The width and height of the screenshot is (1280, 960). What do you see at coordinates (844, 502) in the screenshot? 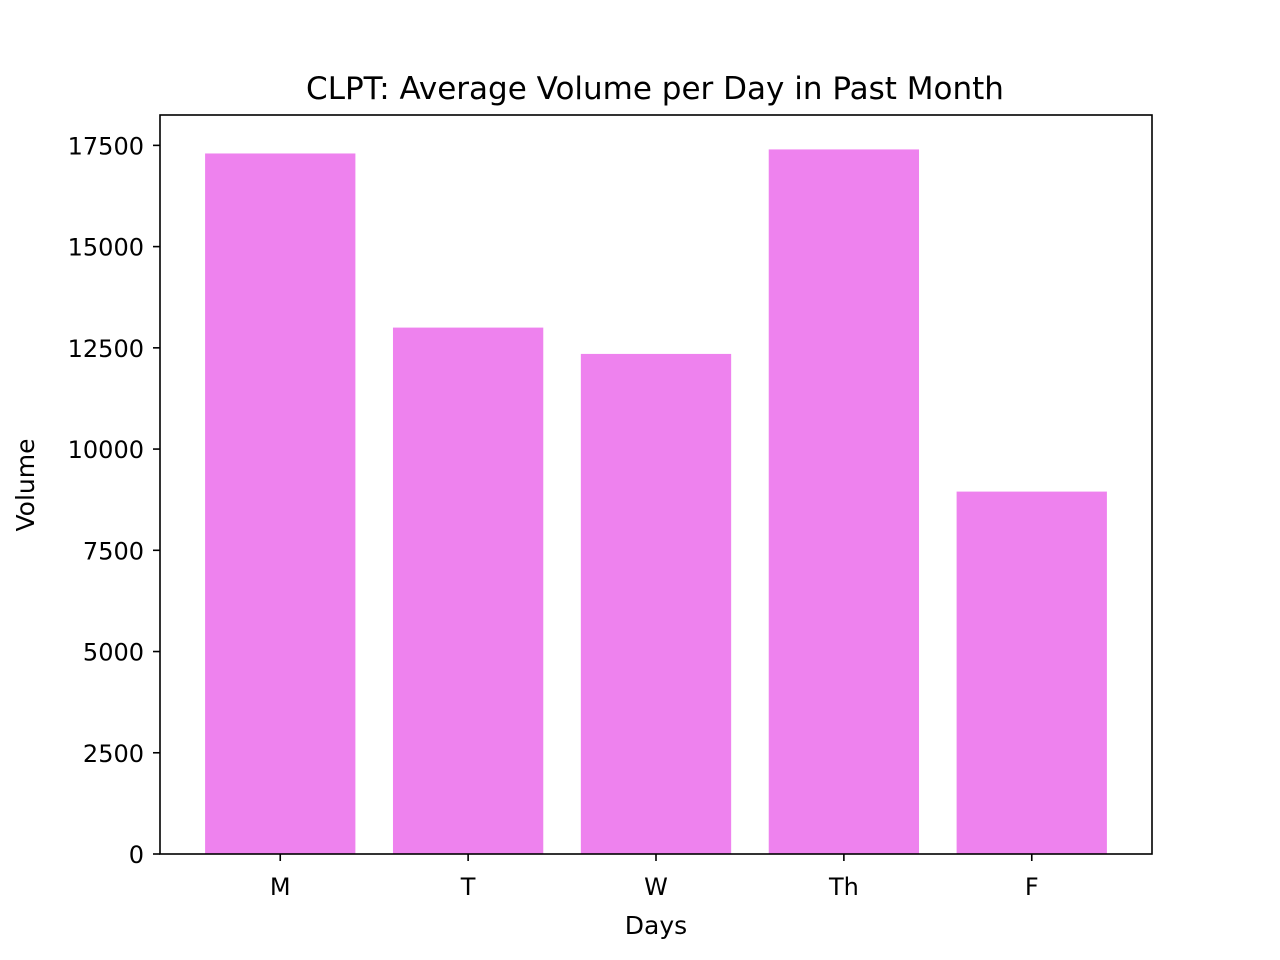
I see `bar-th` at bounding box center [844, 502].